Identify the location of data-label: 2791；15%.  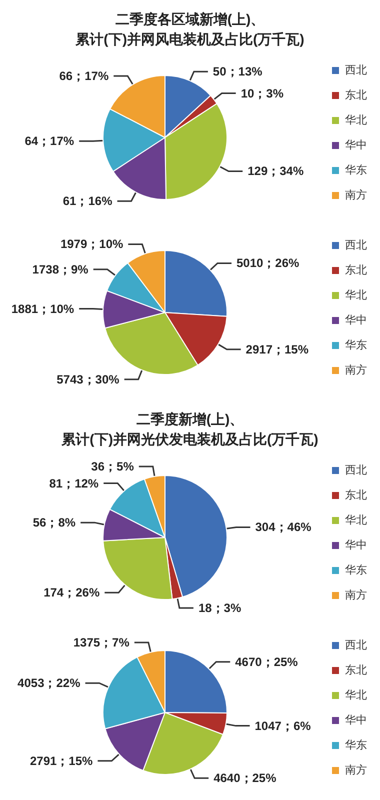
(62, 761).